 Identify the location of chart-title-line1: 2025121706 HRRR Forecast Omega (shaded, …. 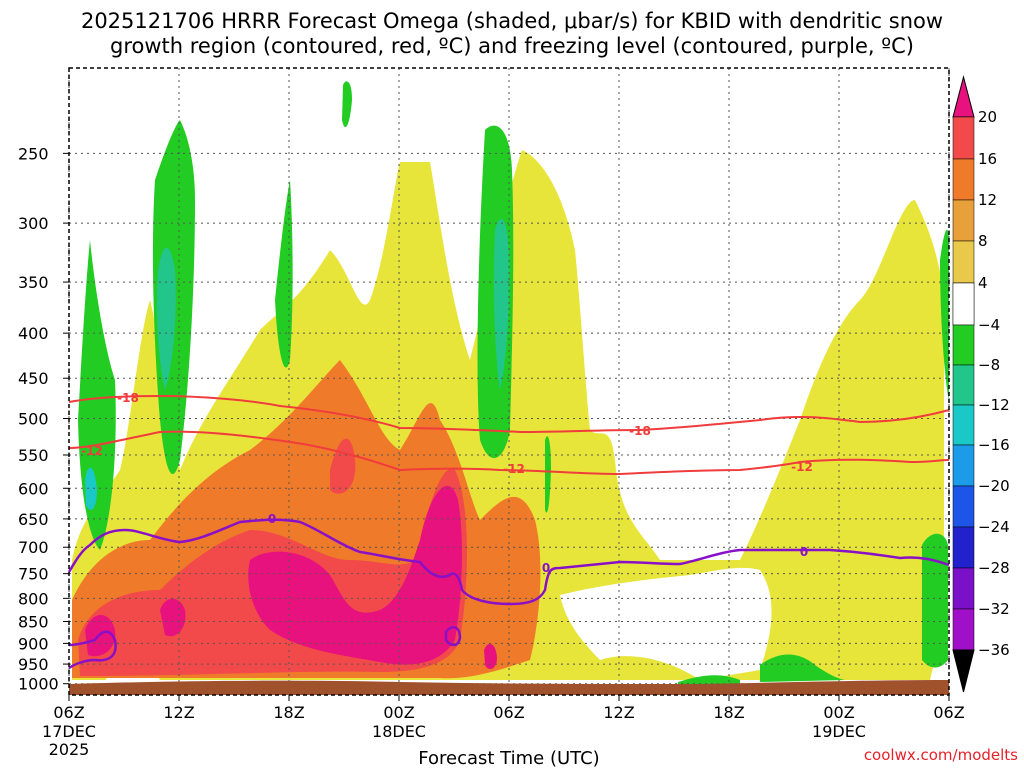
(512, 21).